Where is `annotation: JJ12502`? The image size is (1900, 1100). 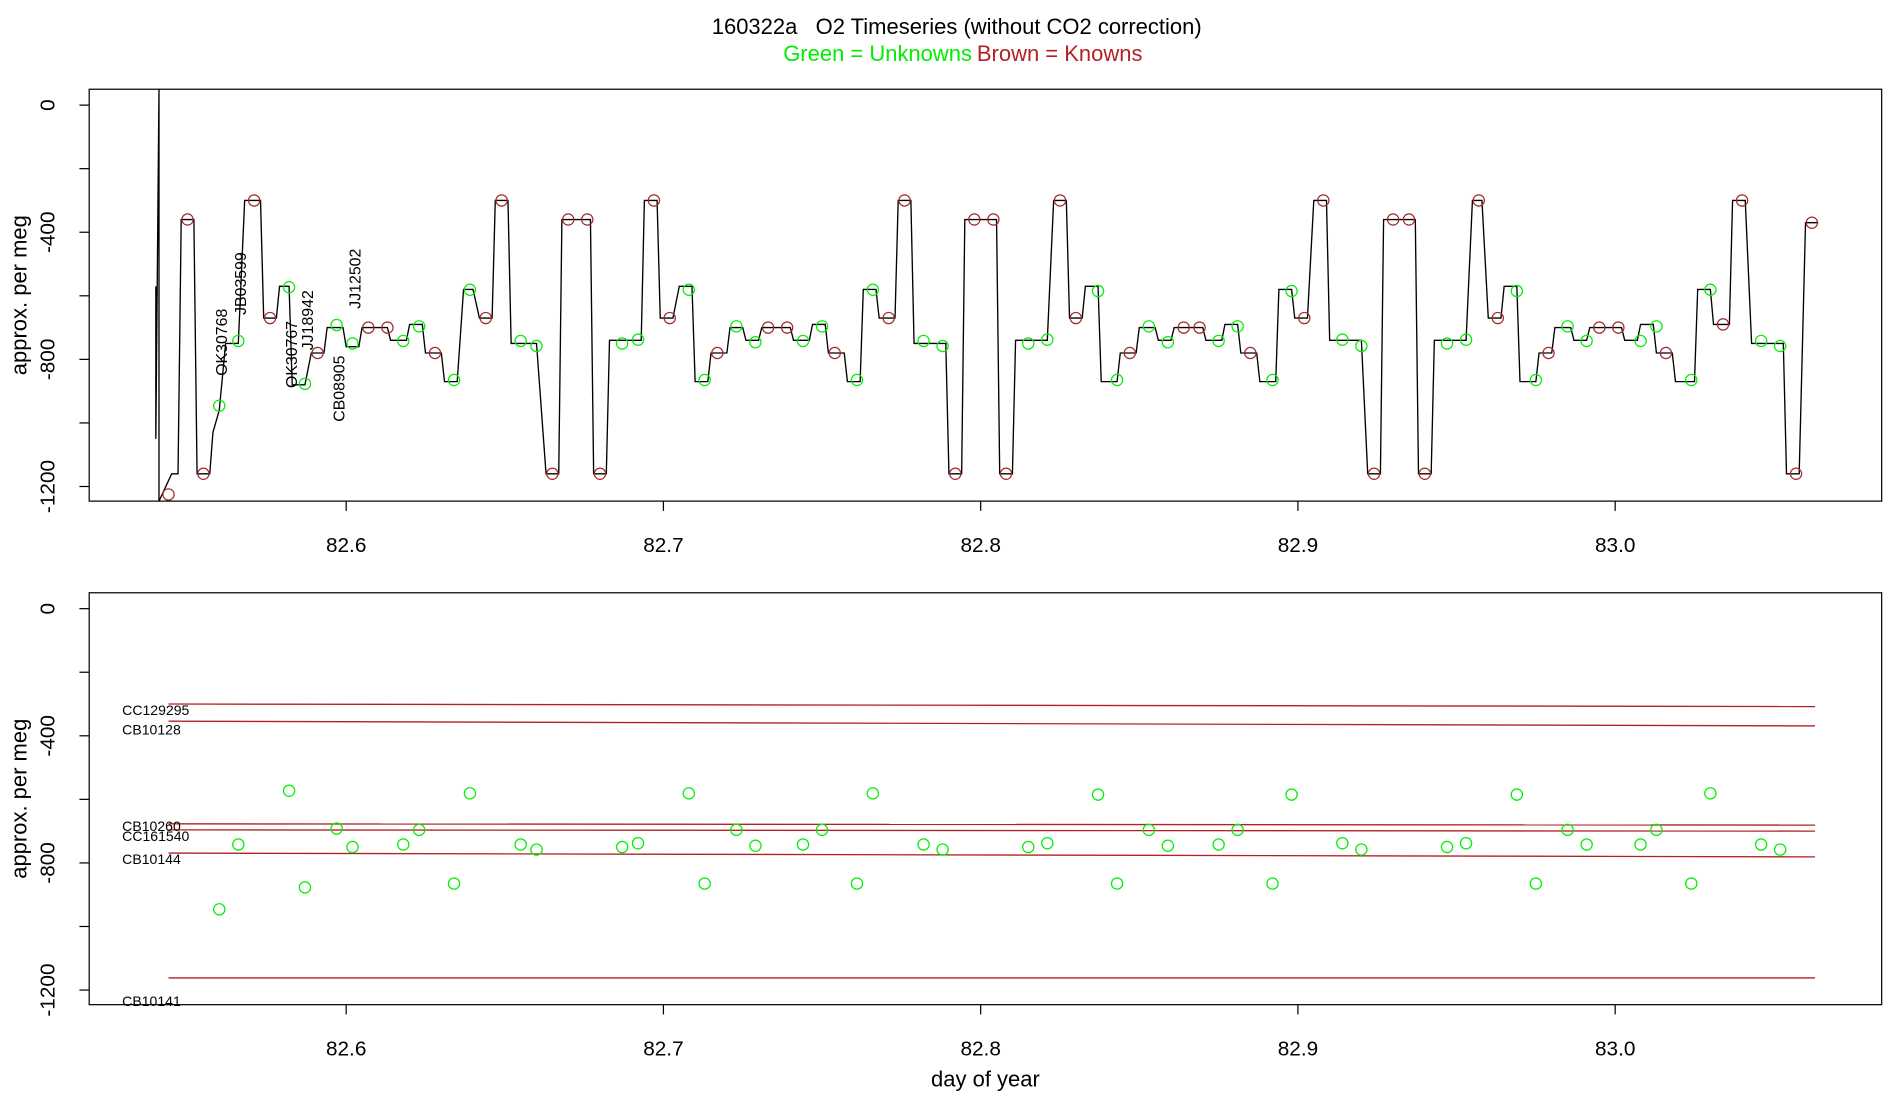 annotation: JJ12502 is located at coordinates (355, 278).